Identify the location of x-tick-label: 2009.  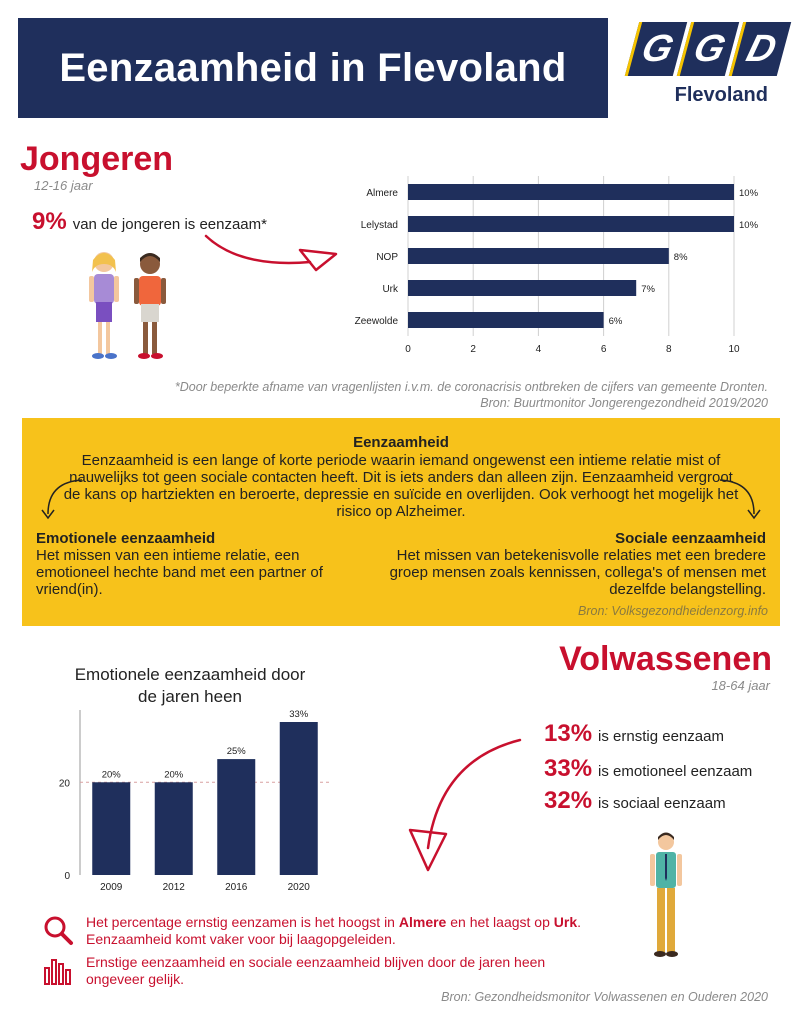
(111, 887).